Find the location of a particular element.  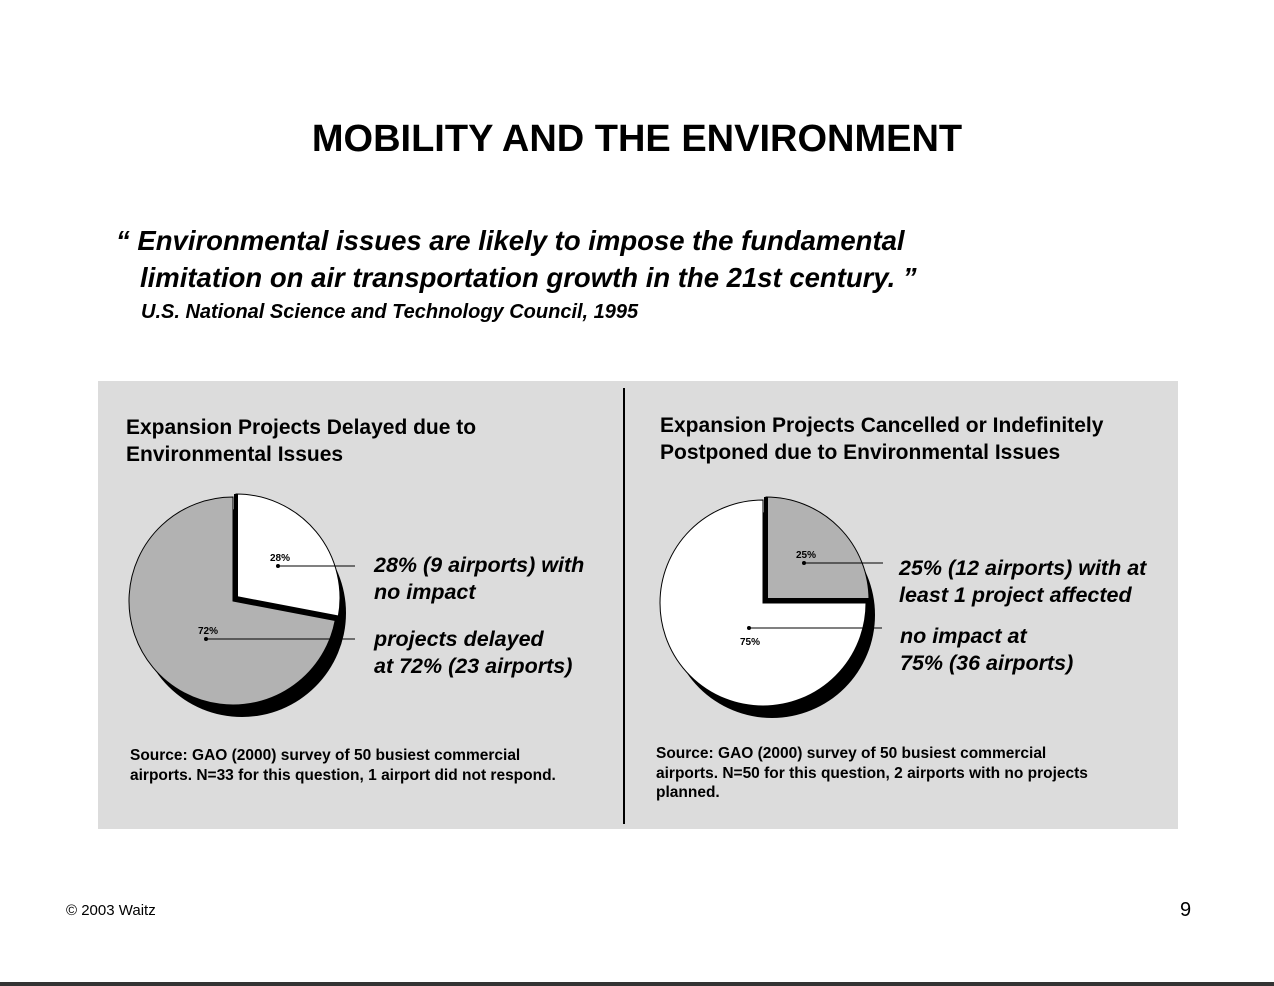

left-data-label-1: 28% is located at coordinates (280, 558).